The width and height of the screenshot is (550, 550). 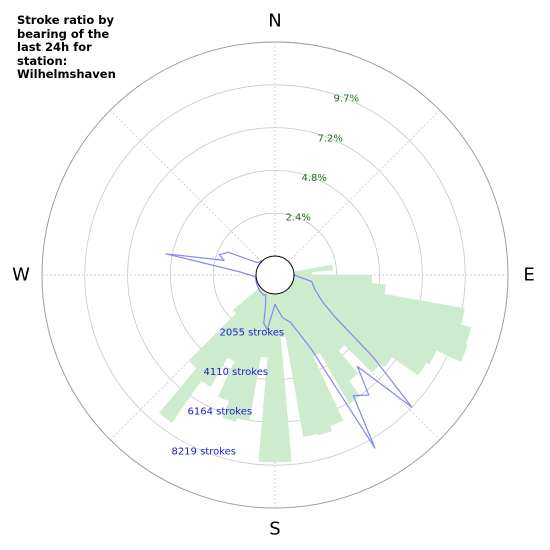 What do you see at coordinates (330, 138) in the screenshot?
I see `ratio-tick-label: 7.2%` at bounding box center [330, 138].